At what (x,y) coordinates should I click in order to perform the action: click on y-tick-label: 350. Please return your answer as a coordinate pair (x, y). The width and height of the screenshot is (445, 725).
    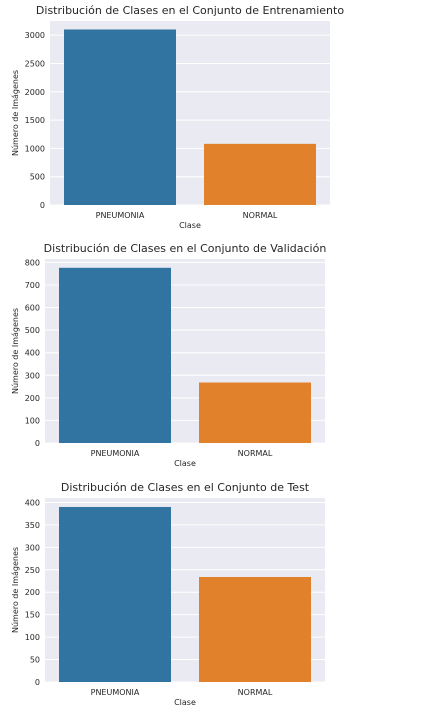
    Looking at the image, I should click on (32, 525).